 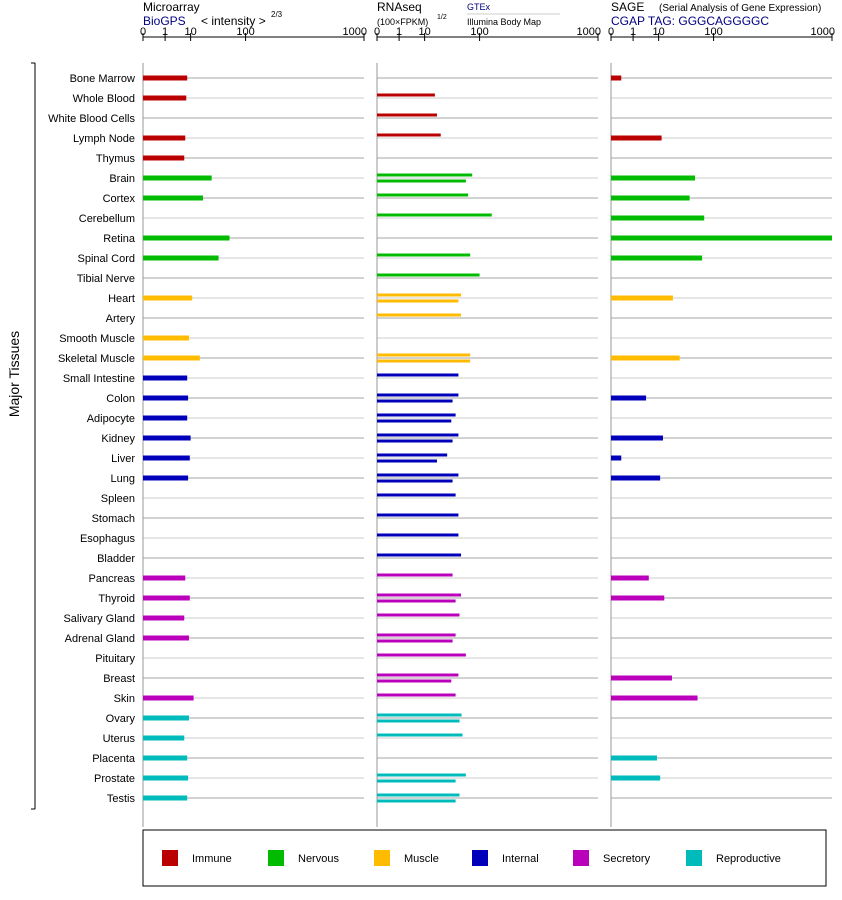 What do you see at coordinates (108, 539) in the screenshot?
I see `tissue-label-24: Esophagus` at bounding box center [108, 539].